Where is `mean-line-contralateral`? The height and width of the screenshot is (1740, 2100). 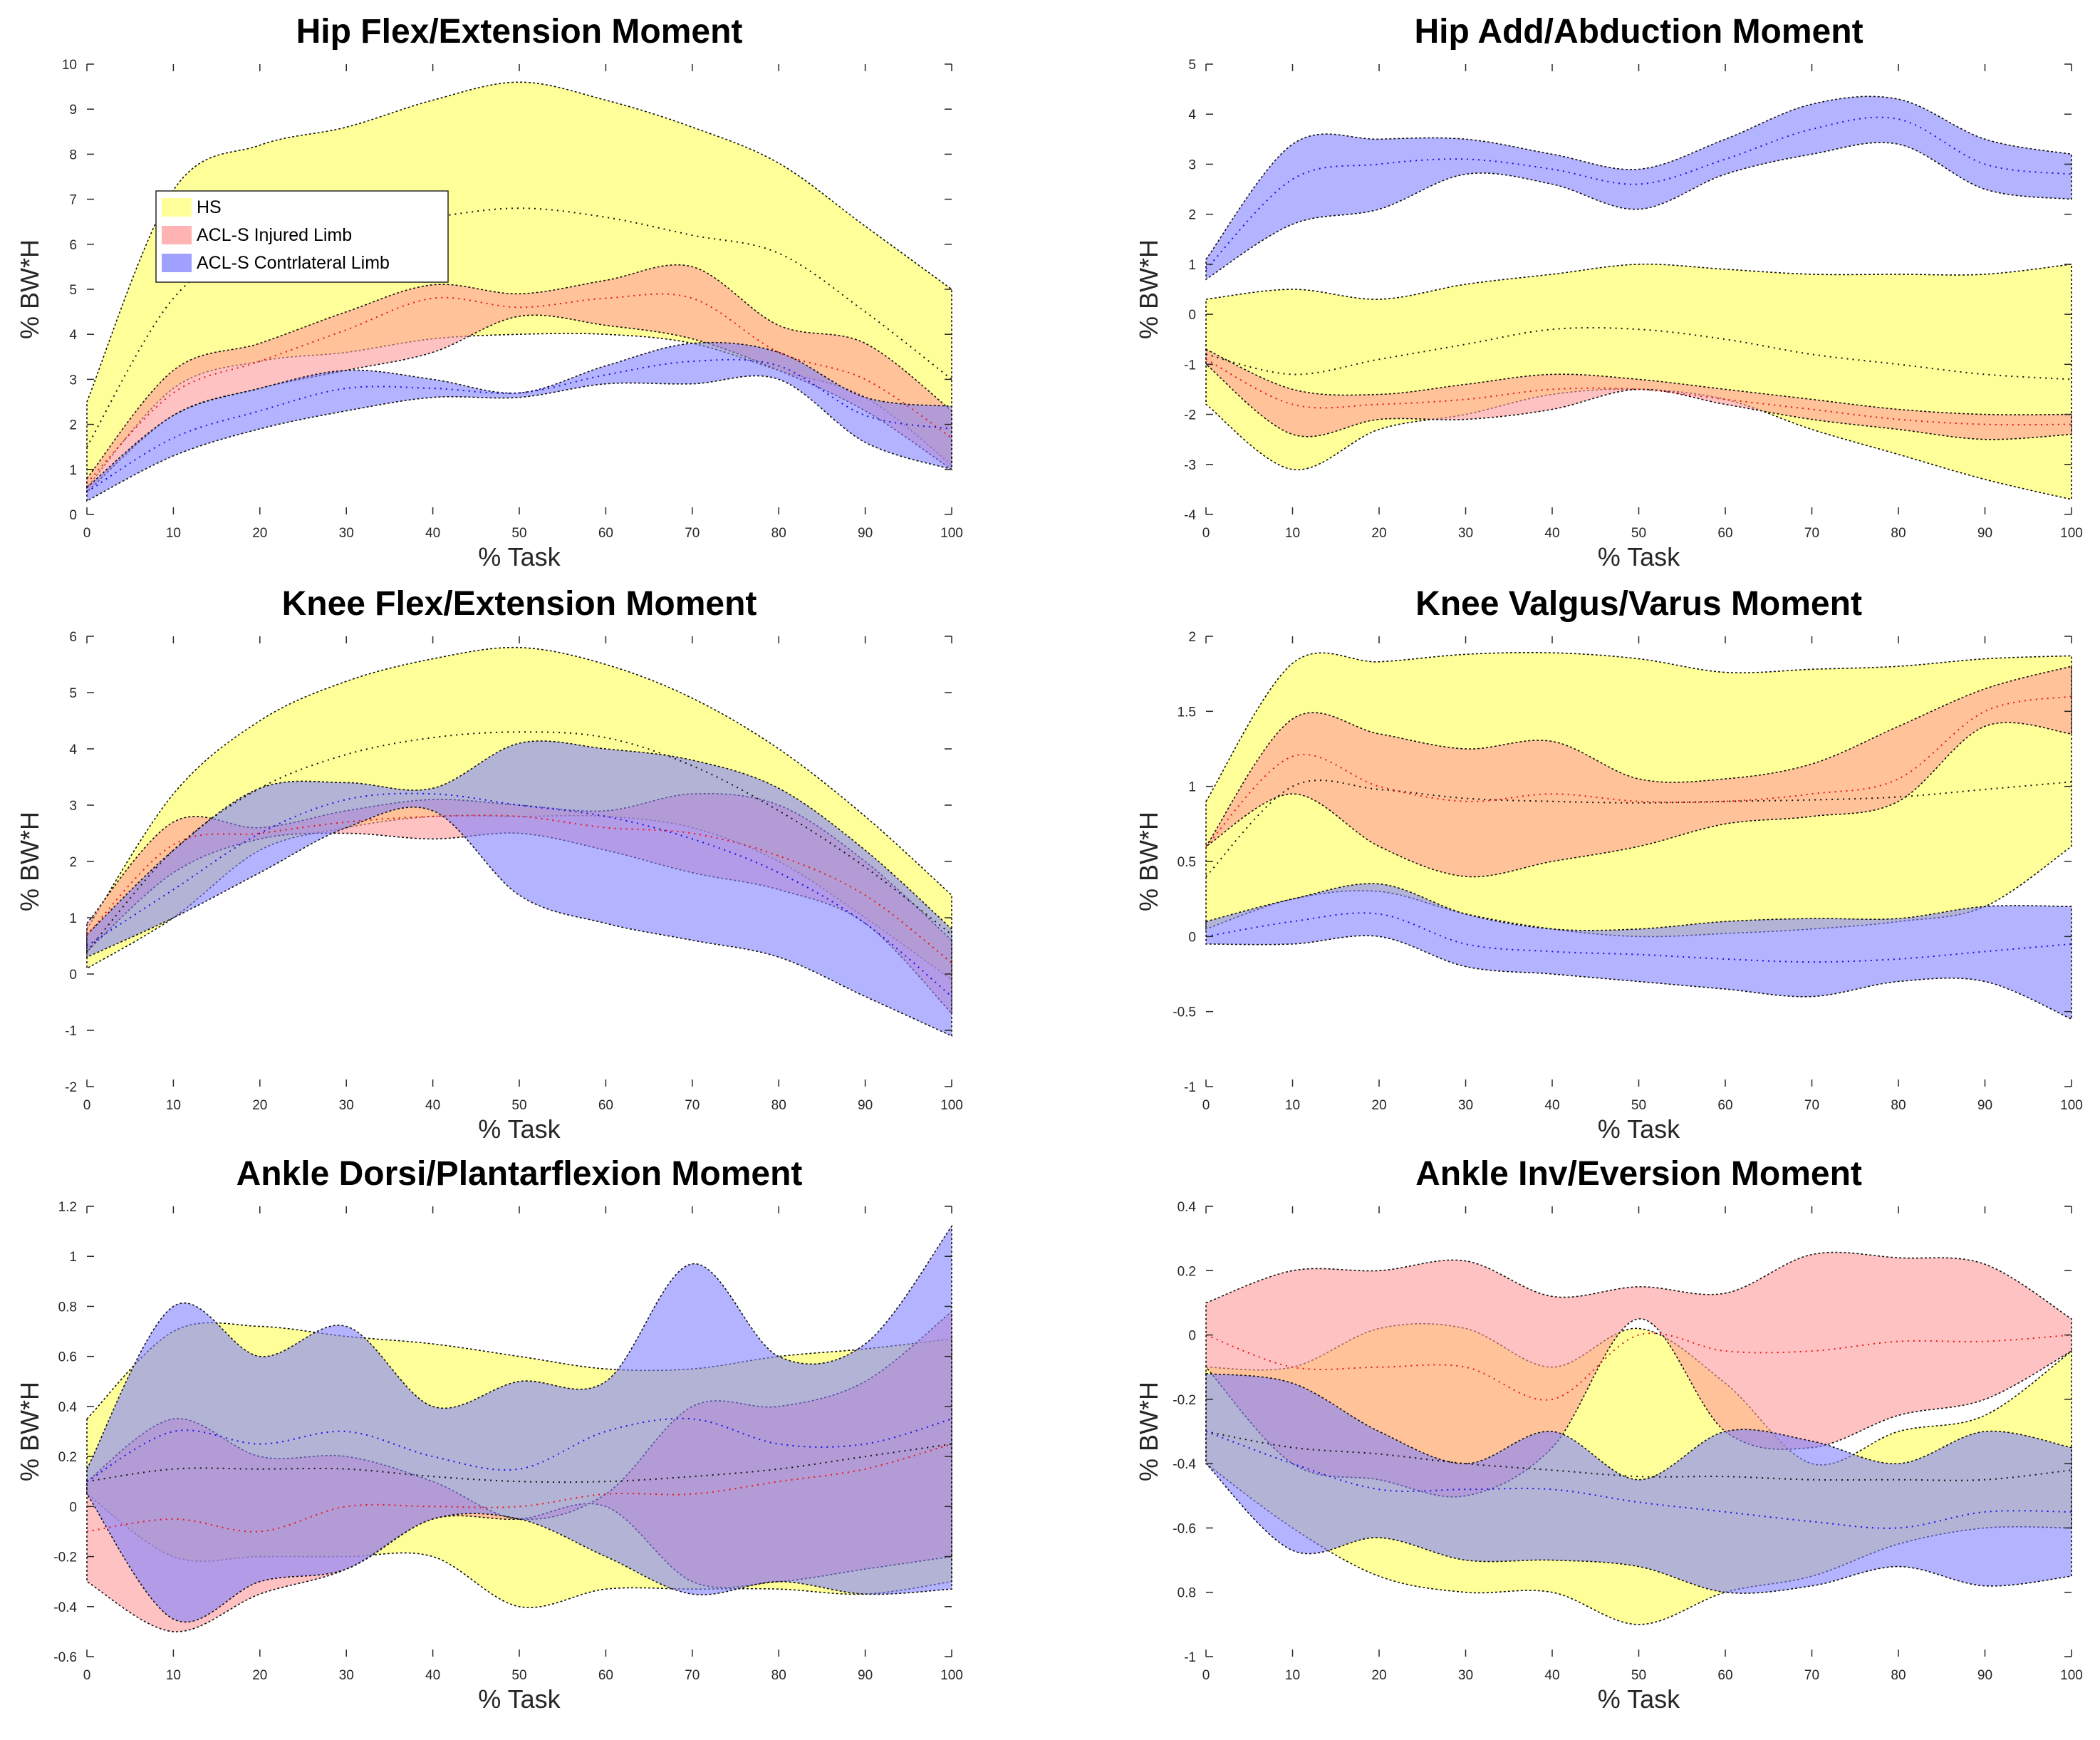 mean-line-contralateral is located at coordinates (519, 425).